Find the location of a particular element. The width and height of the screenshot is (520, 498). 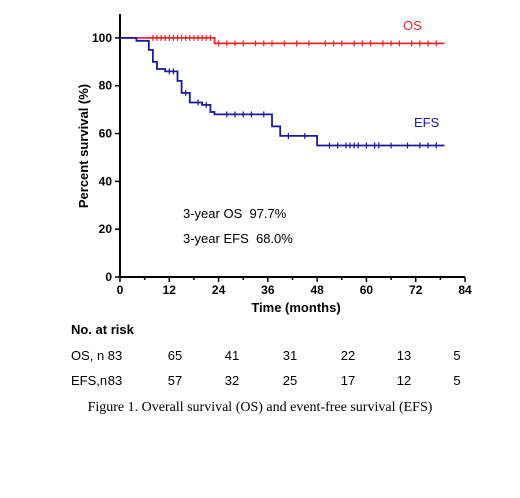

os-3yr-annotation: 3-year OS 97.7% is located at coordinates (235, 213).